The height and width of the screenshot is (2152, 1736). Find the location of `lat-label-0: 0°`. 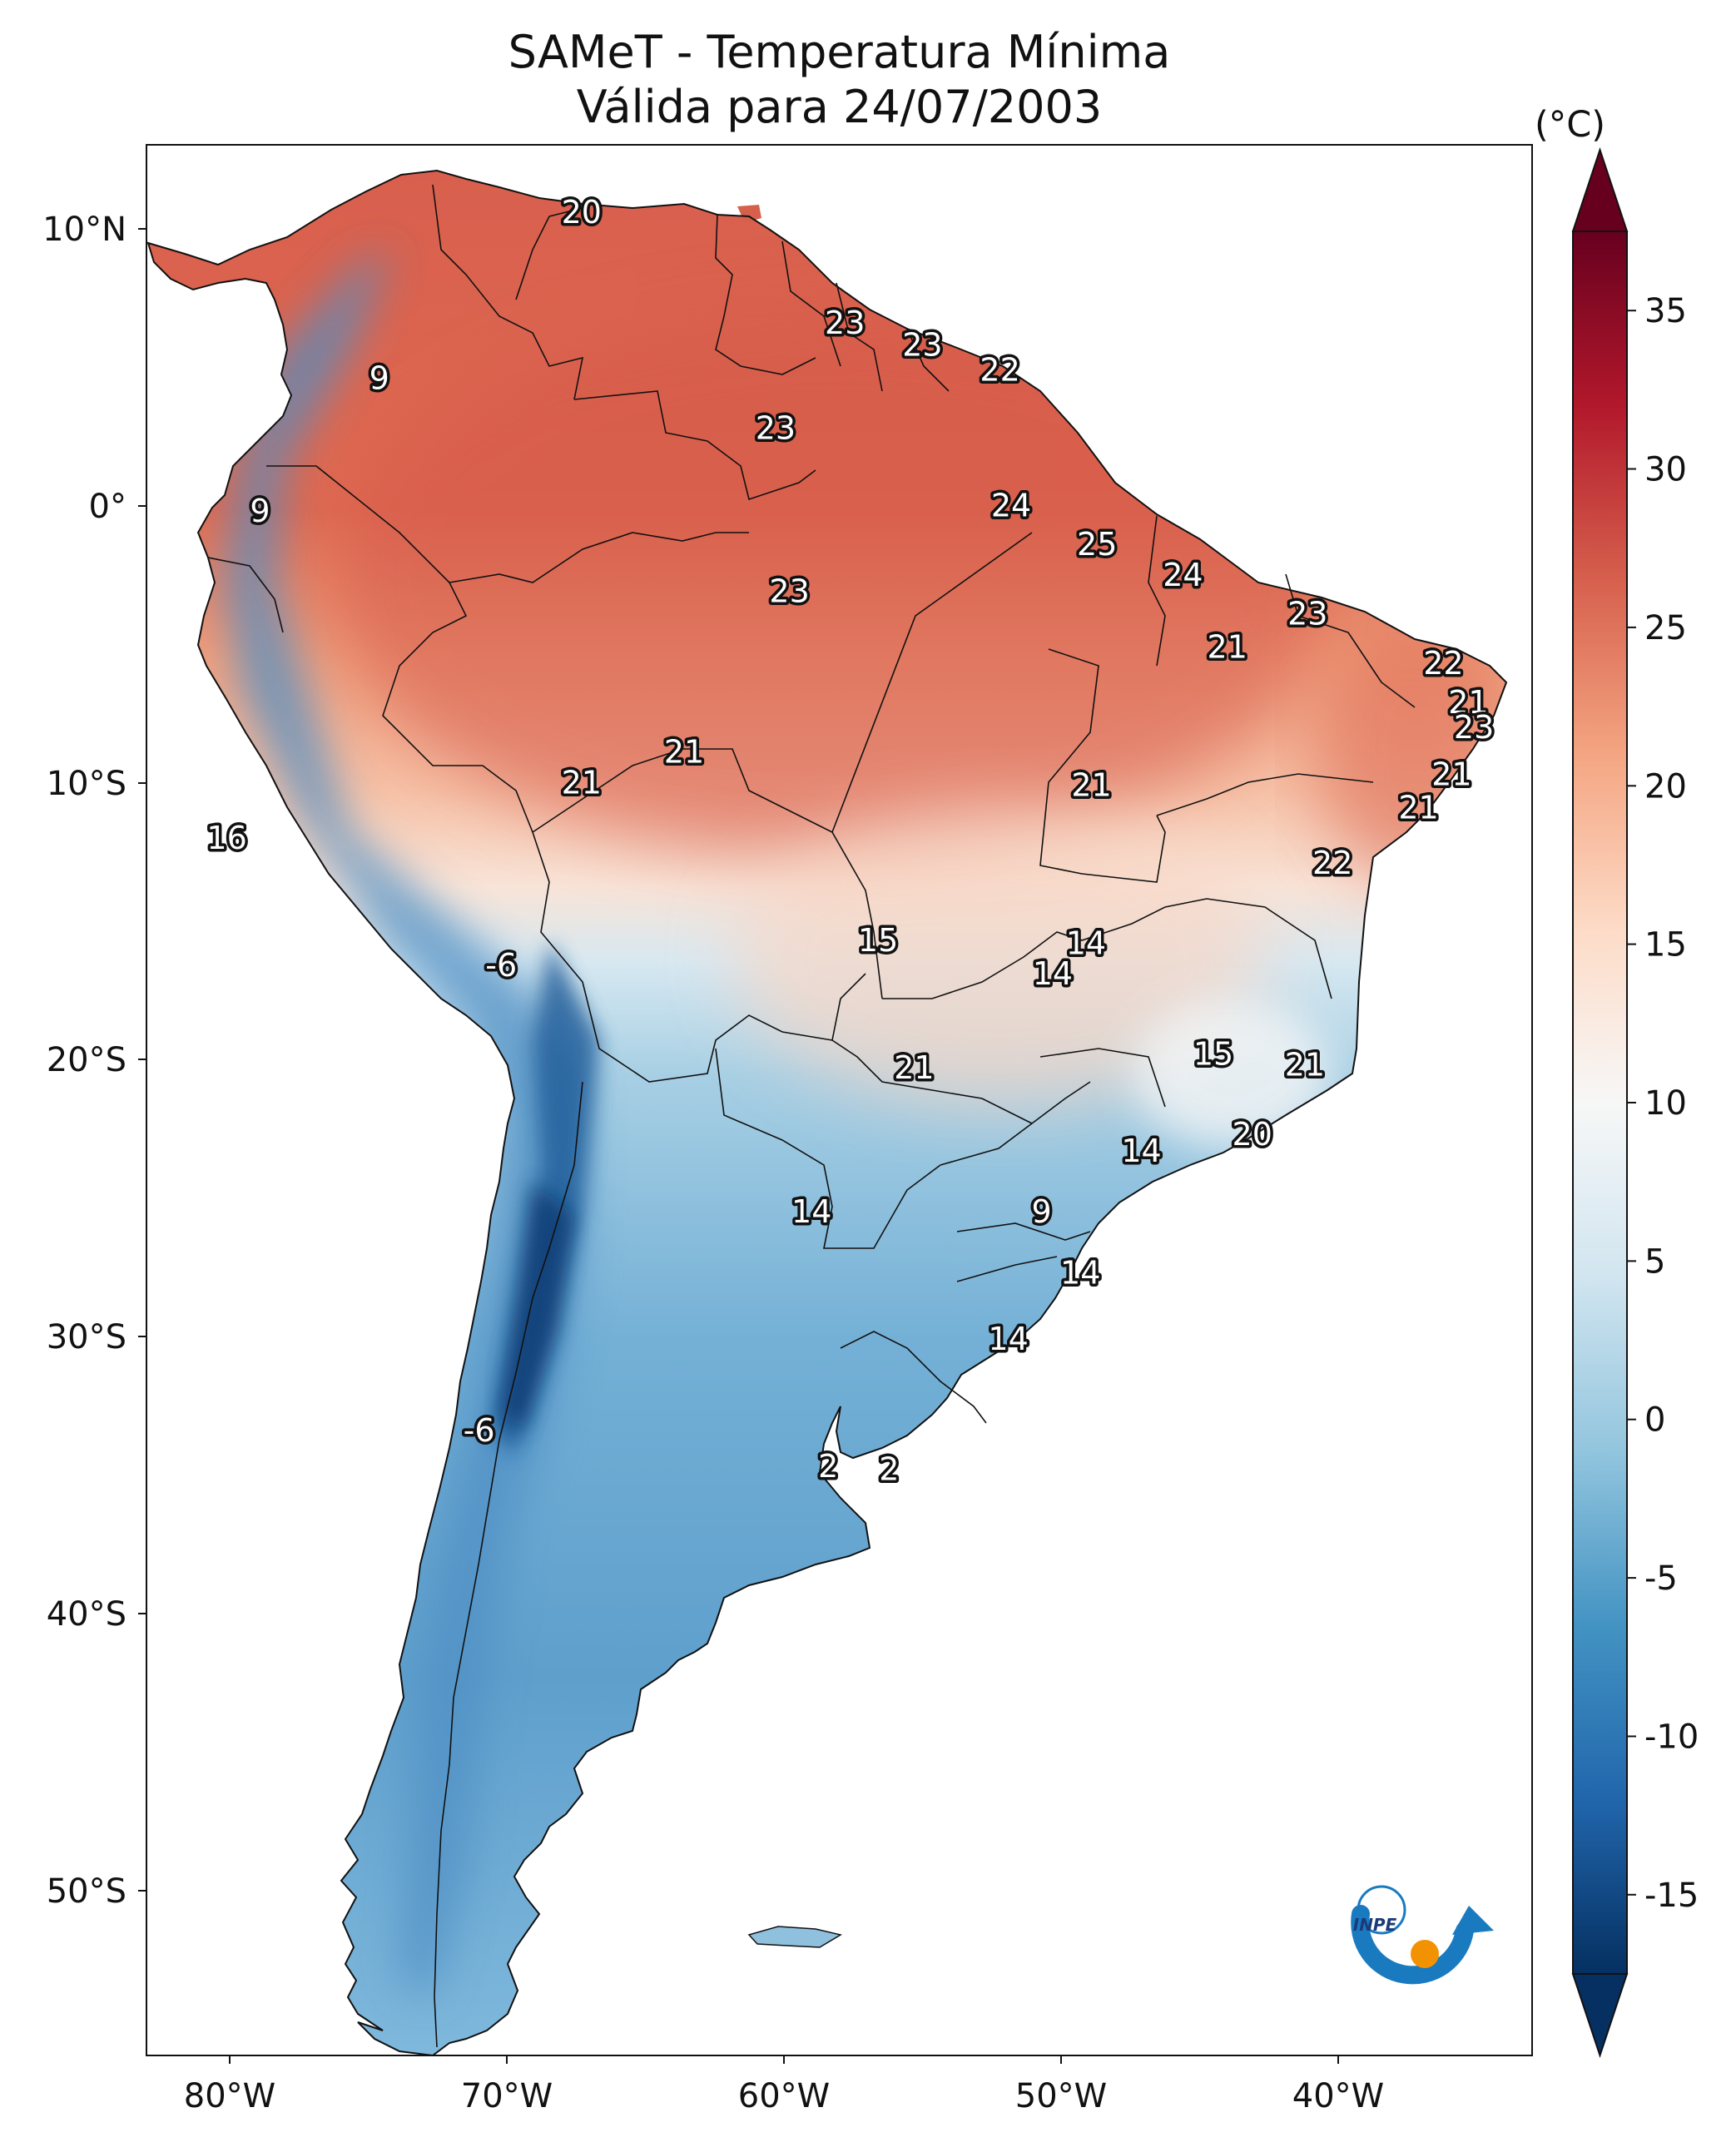

lat-label-0: 0° is located at coordinates (108, 507).